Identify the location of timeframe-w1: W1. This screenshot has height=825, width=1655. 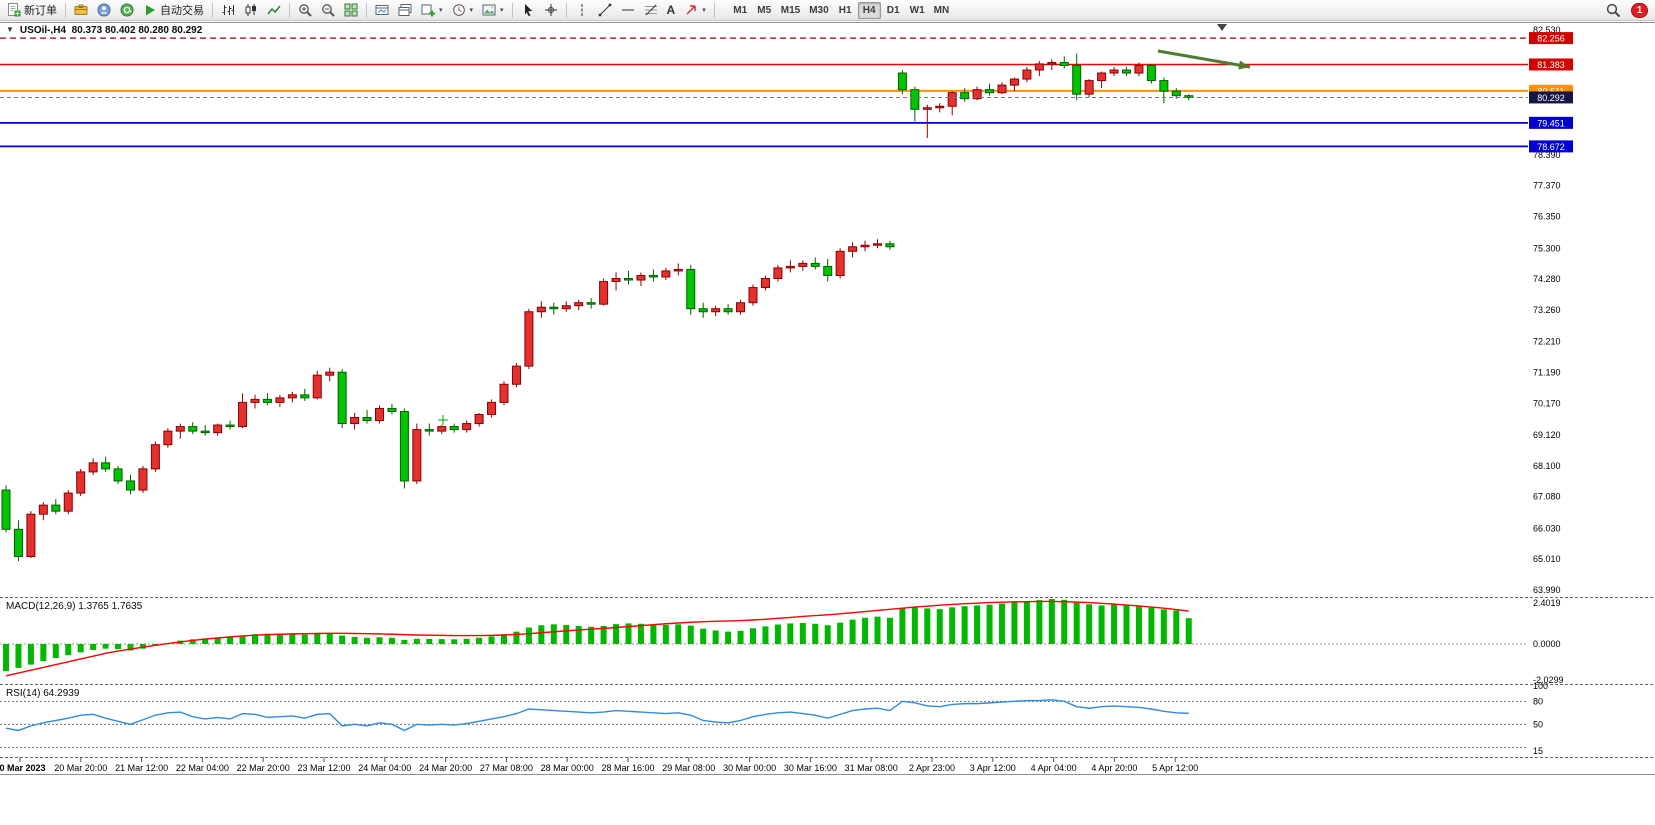
(917, 10).